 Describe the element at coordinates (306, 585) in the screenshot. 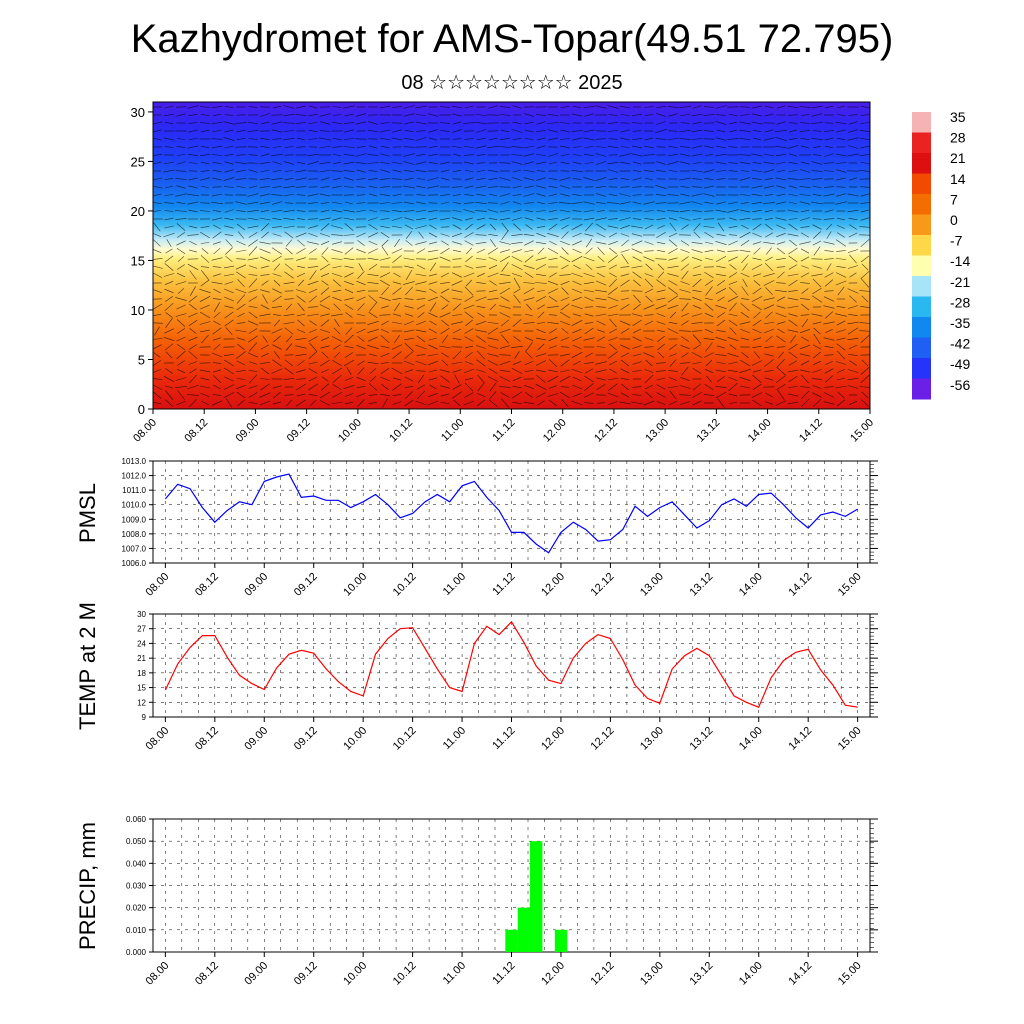

I see `x-tick-label: 09.12` at that location.